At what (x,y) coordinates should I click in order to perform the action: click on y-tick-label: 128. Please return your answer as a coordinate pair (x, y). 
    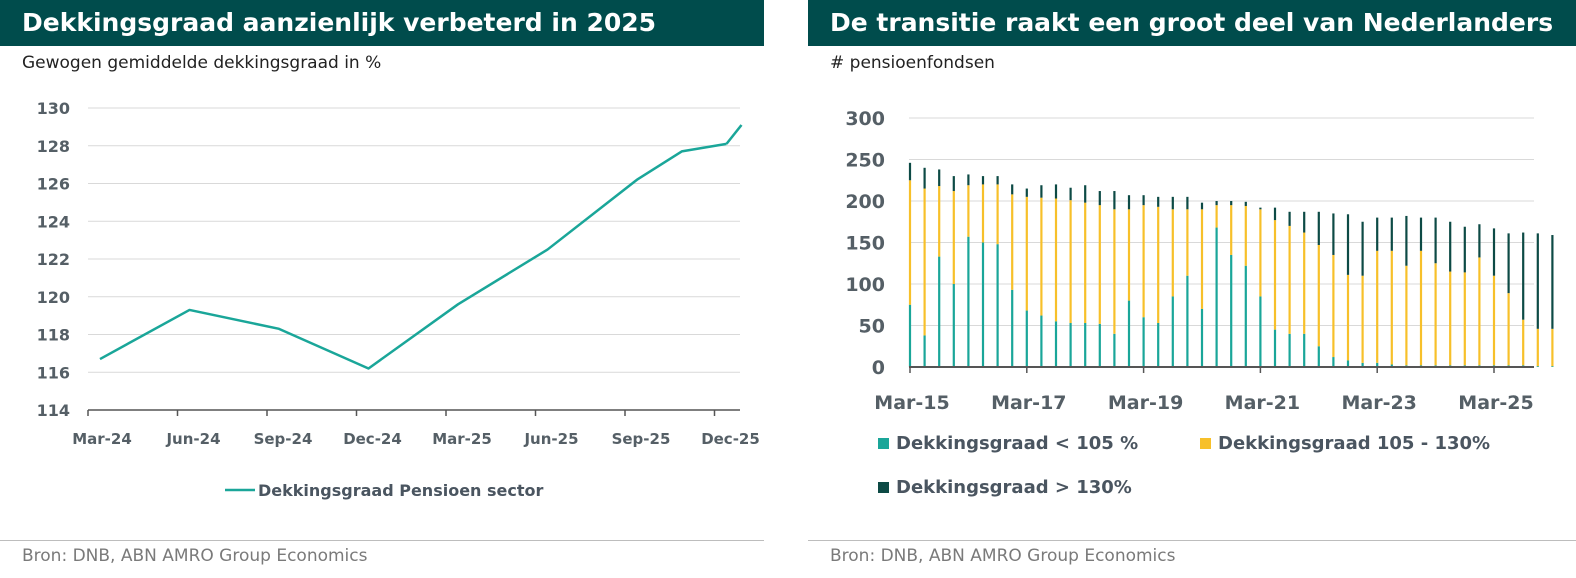
    Looking at the image, I should click on (53, 146).